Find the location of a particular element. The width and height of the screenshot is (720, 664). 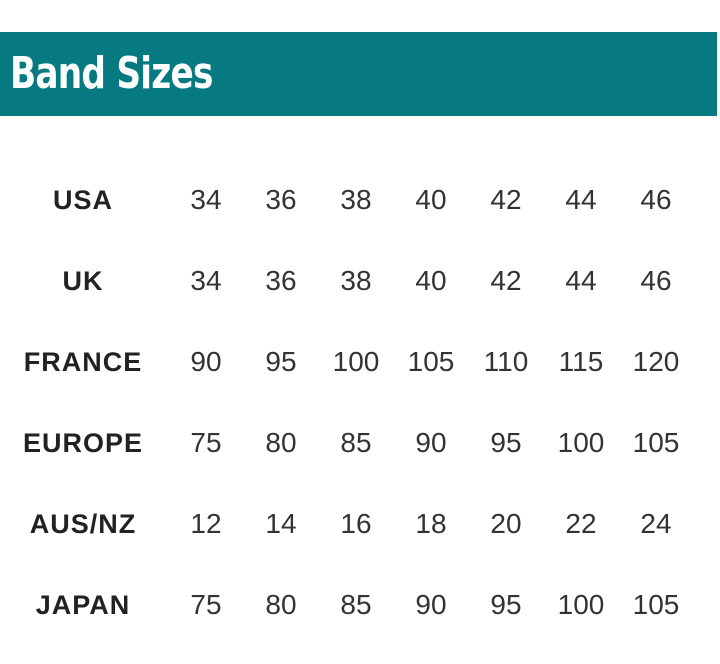

row-label: UK is located at coordinates (83, 281).